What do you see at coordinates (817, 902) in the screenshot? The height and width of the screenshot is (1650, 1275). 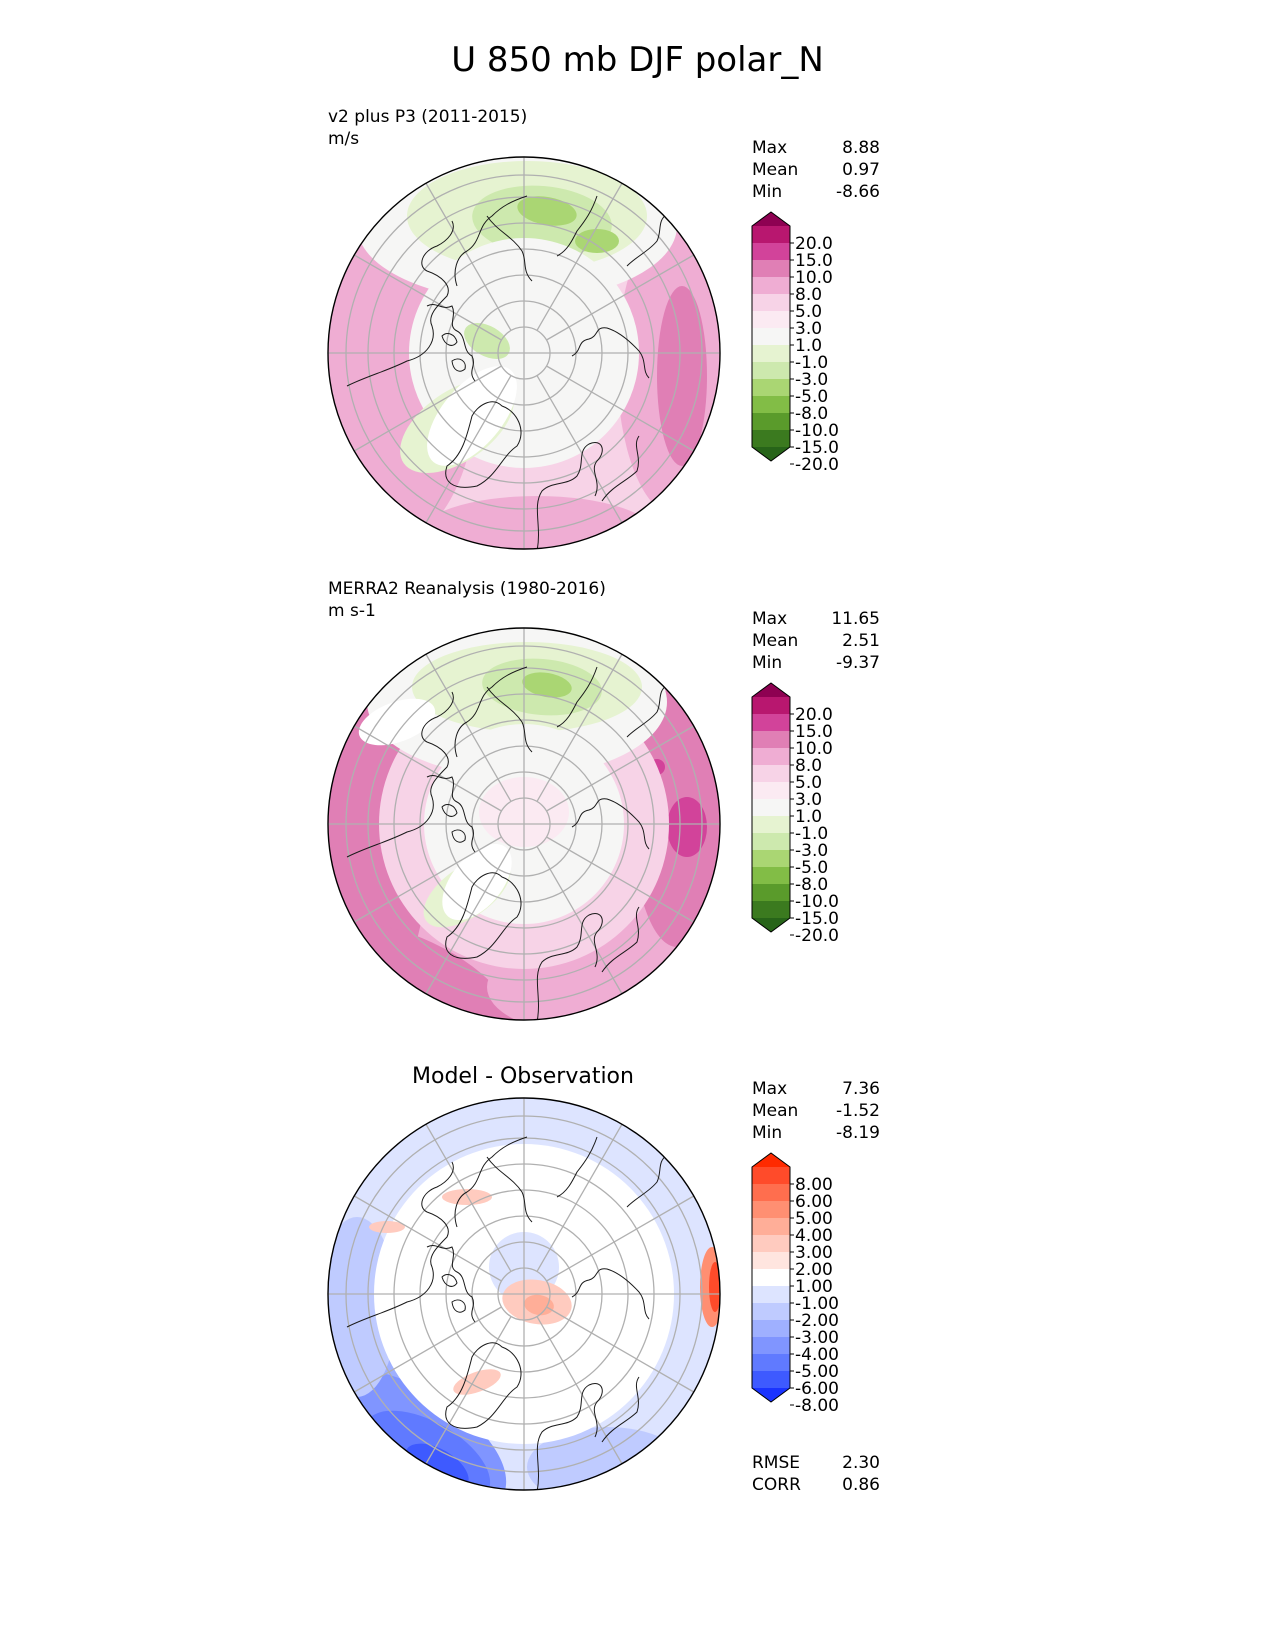 I see `panel2-colorbar-tick-label: -10.0` at bounding box center [817, 902].